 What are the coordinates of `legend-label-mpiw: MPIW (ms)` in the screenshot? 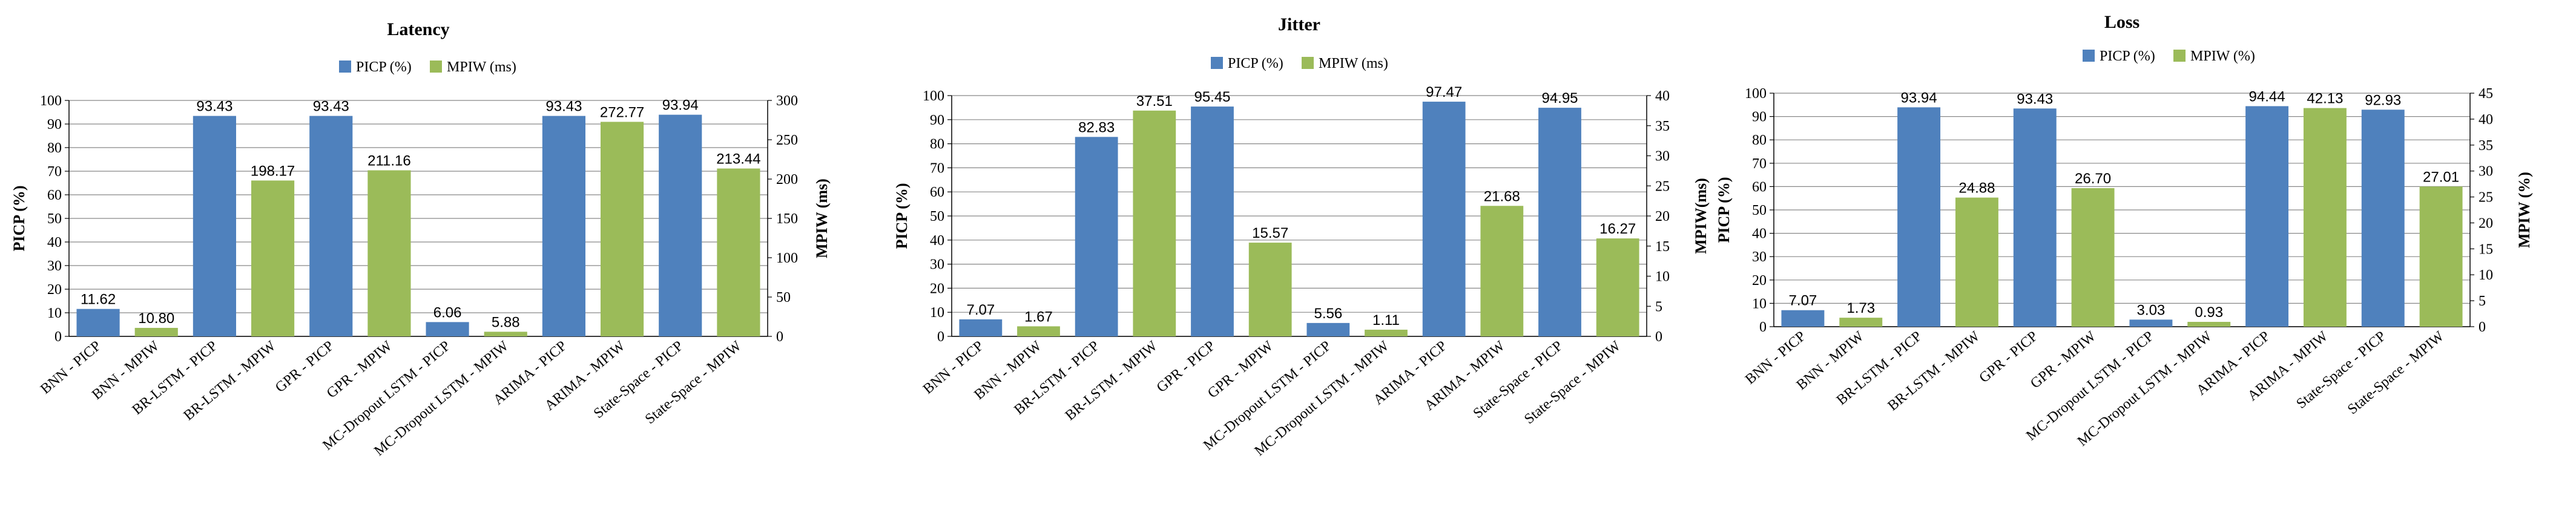 It's located at (1353, 63).